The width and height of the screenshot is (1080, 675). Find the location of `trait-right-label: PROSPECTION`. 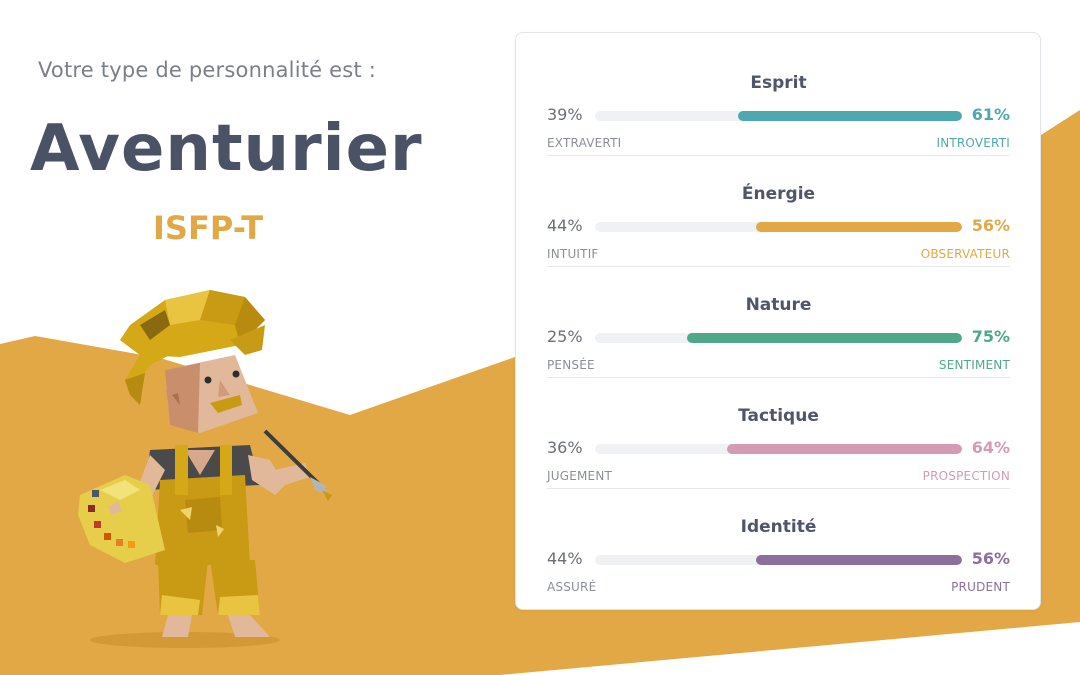

trait-right-label: PROSPECTION is located at coordinates (966, 476).